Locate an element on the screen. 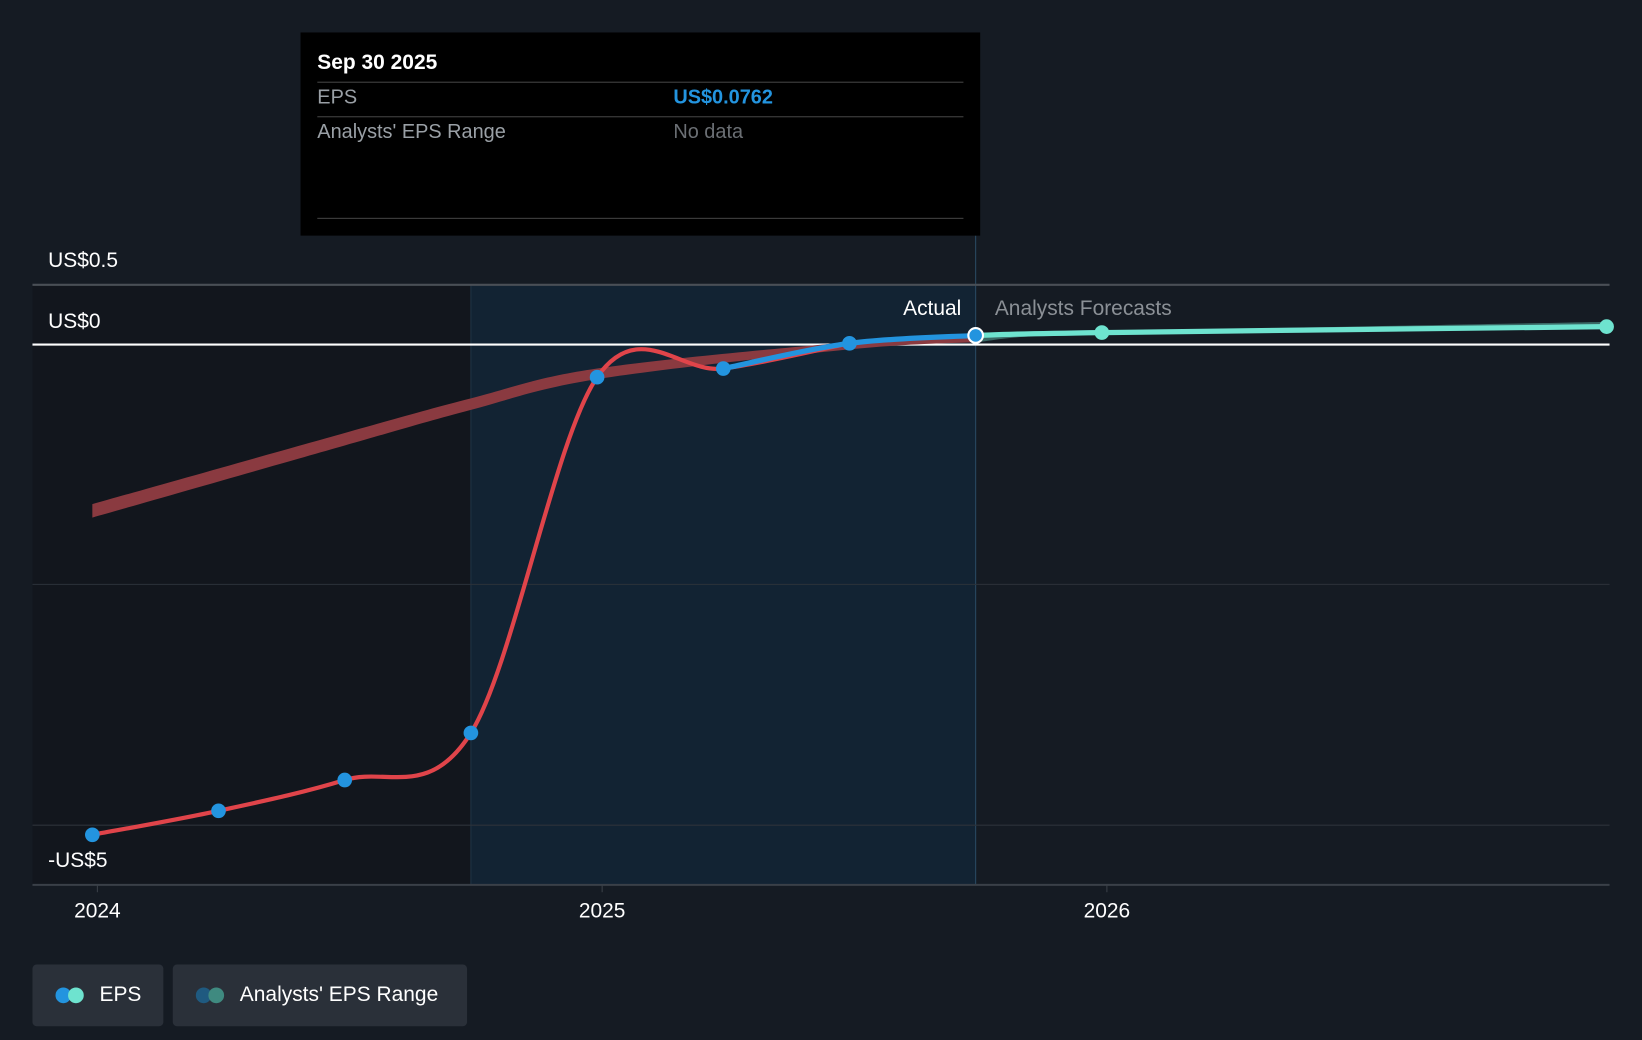 The image size is (1642, 1040). y-tick-label: US$0.5 is located at coordinates (83, 260).